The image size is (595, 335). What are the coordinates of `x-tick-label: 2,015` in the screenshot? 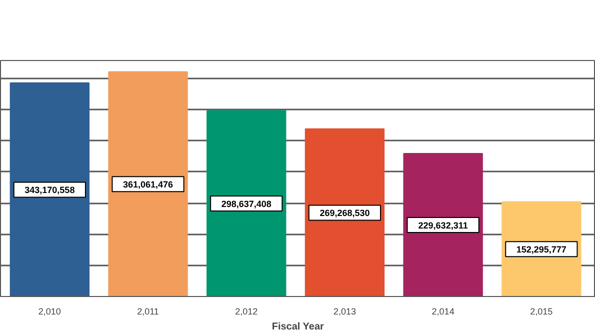 It's located at (541, 311).